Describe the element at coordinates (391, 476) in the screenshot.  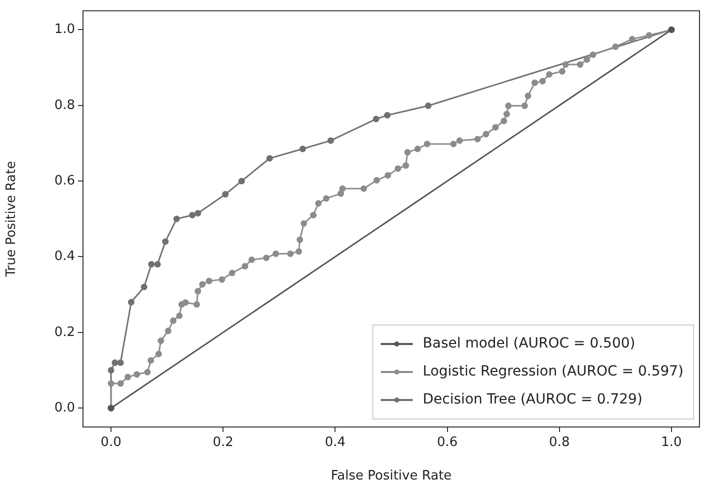
I see `x-axis-title: False Positive Rate` at that location.